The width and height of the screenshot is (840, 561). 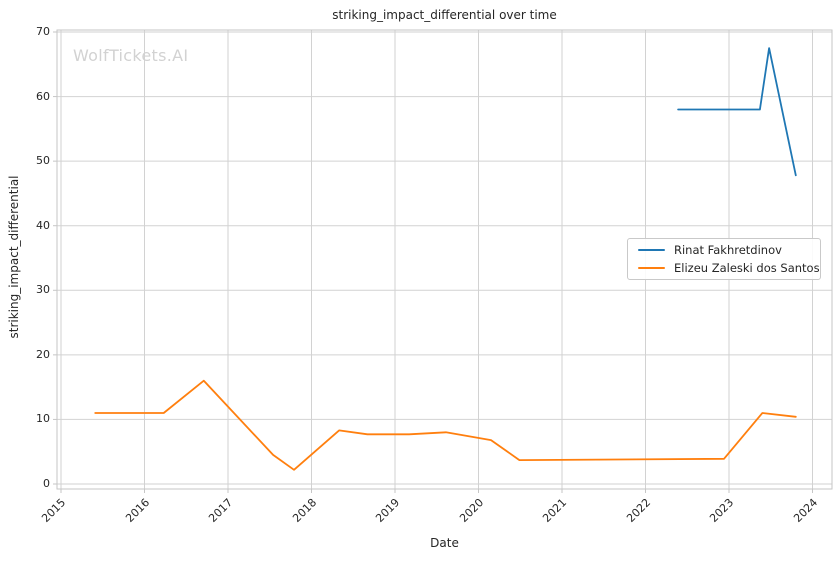 I want to click on y-tick-label: 50, so click(x=43, y=161).